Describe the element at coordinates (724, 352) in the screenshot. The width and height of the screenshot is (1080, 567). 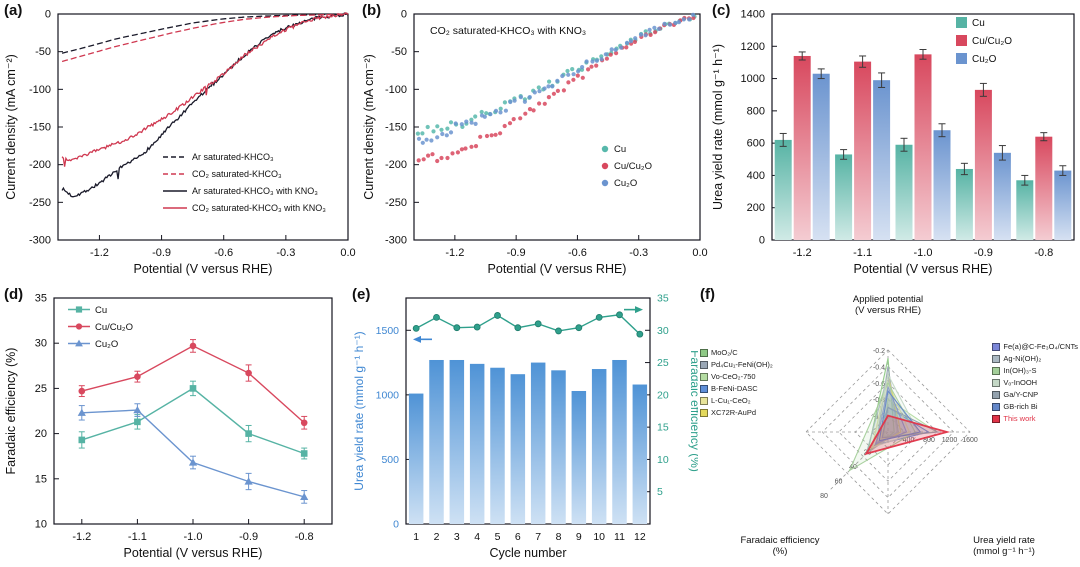
I see `legend-label: MoO₂/C` at that location.